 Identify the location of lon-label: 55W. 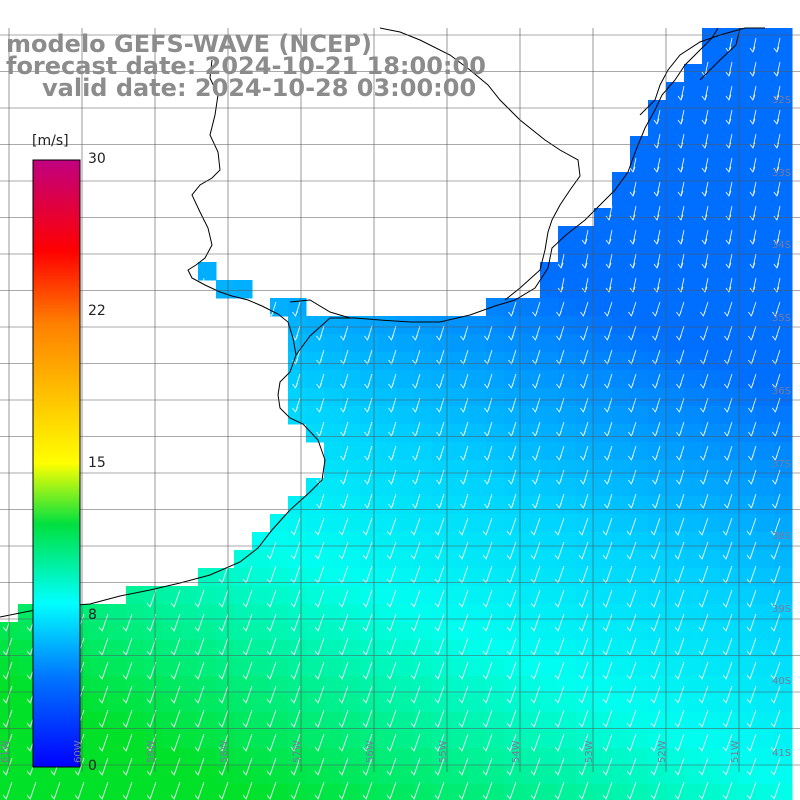
(443, 751).